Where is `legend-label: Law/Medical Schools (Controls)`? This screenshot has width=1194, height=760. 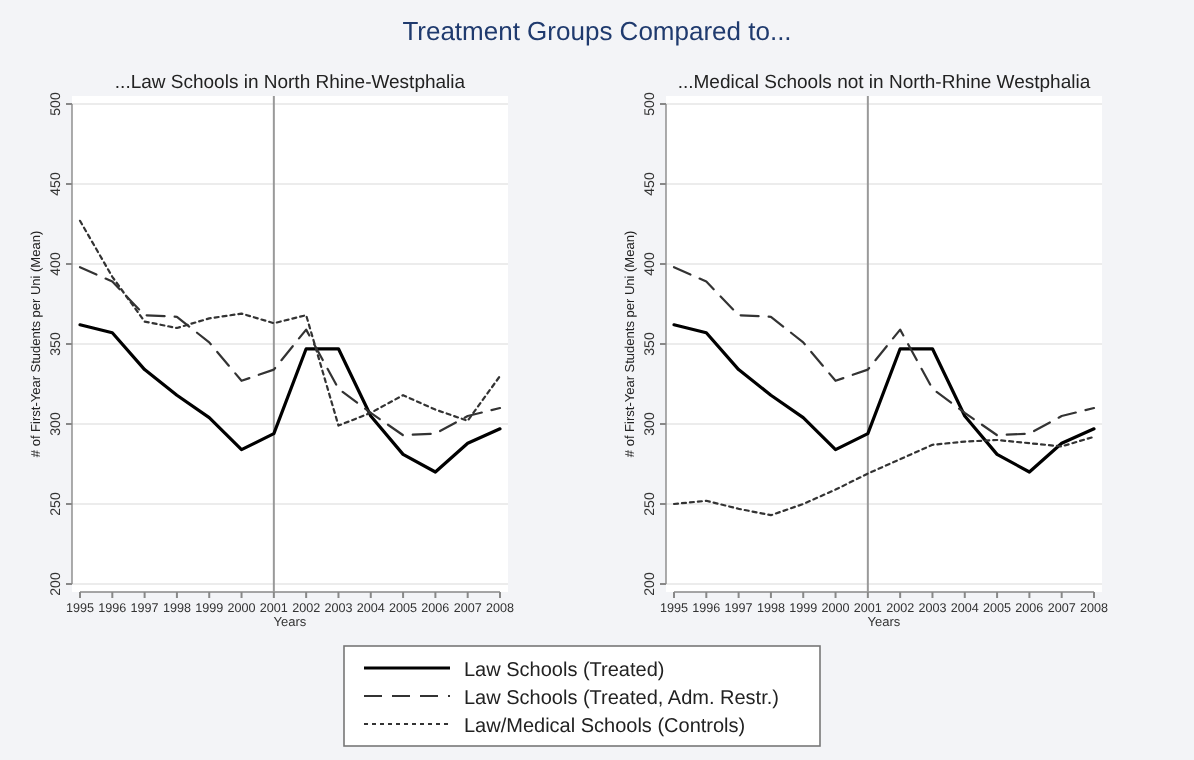 legend-label: Law/Medical Schools (Controls) is located at coordinates (605, 727).